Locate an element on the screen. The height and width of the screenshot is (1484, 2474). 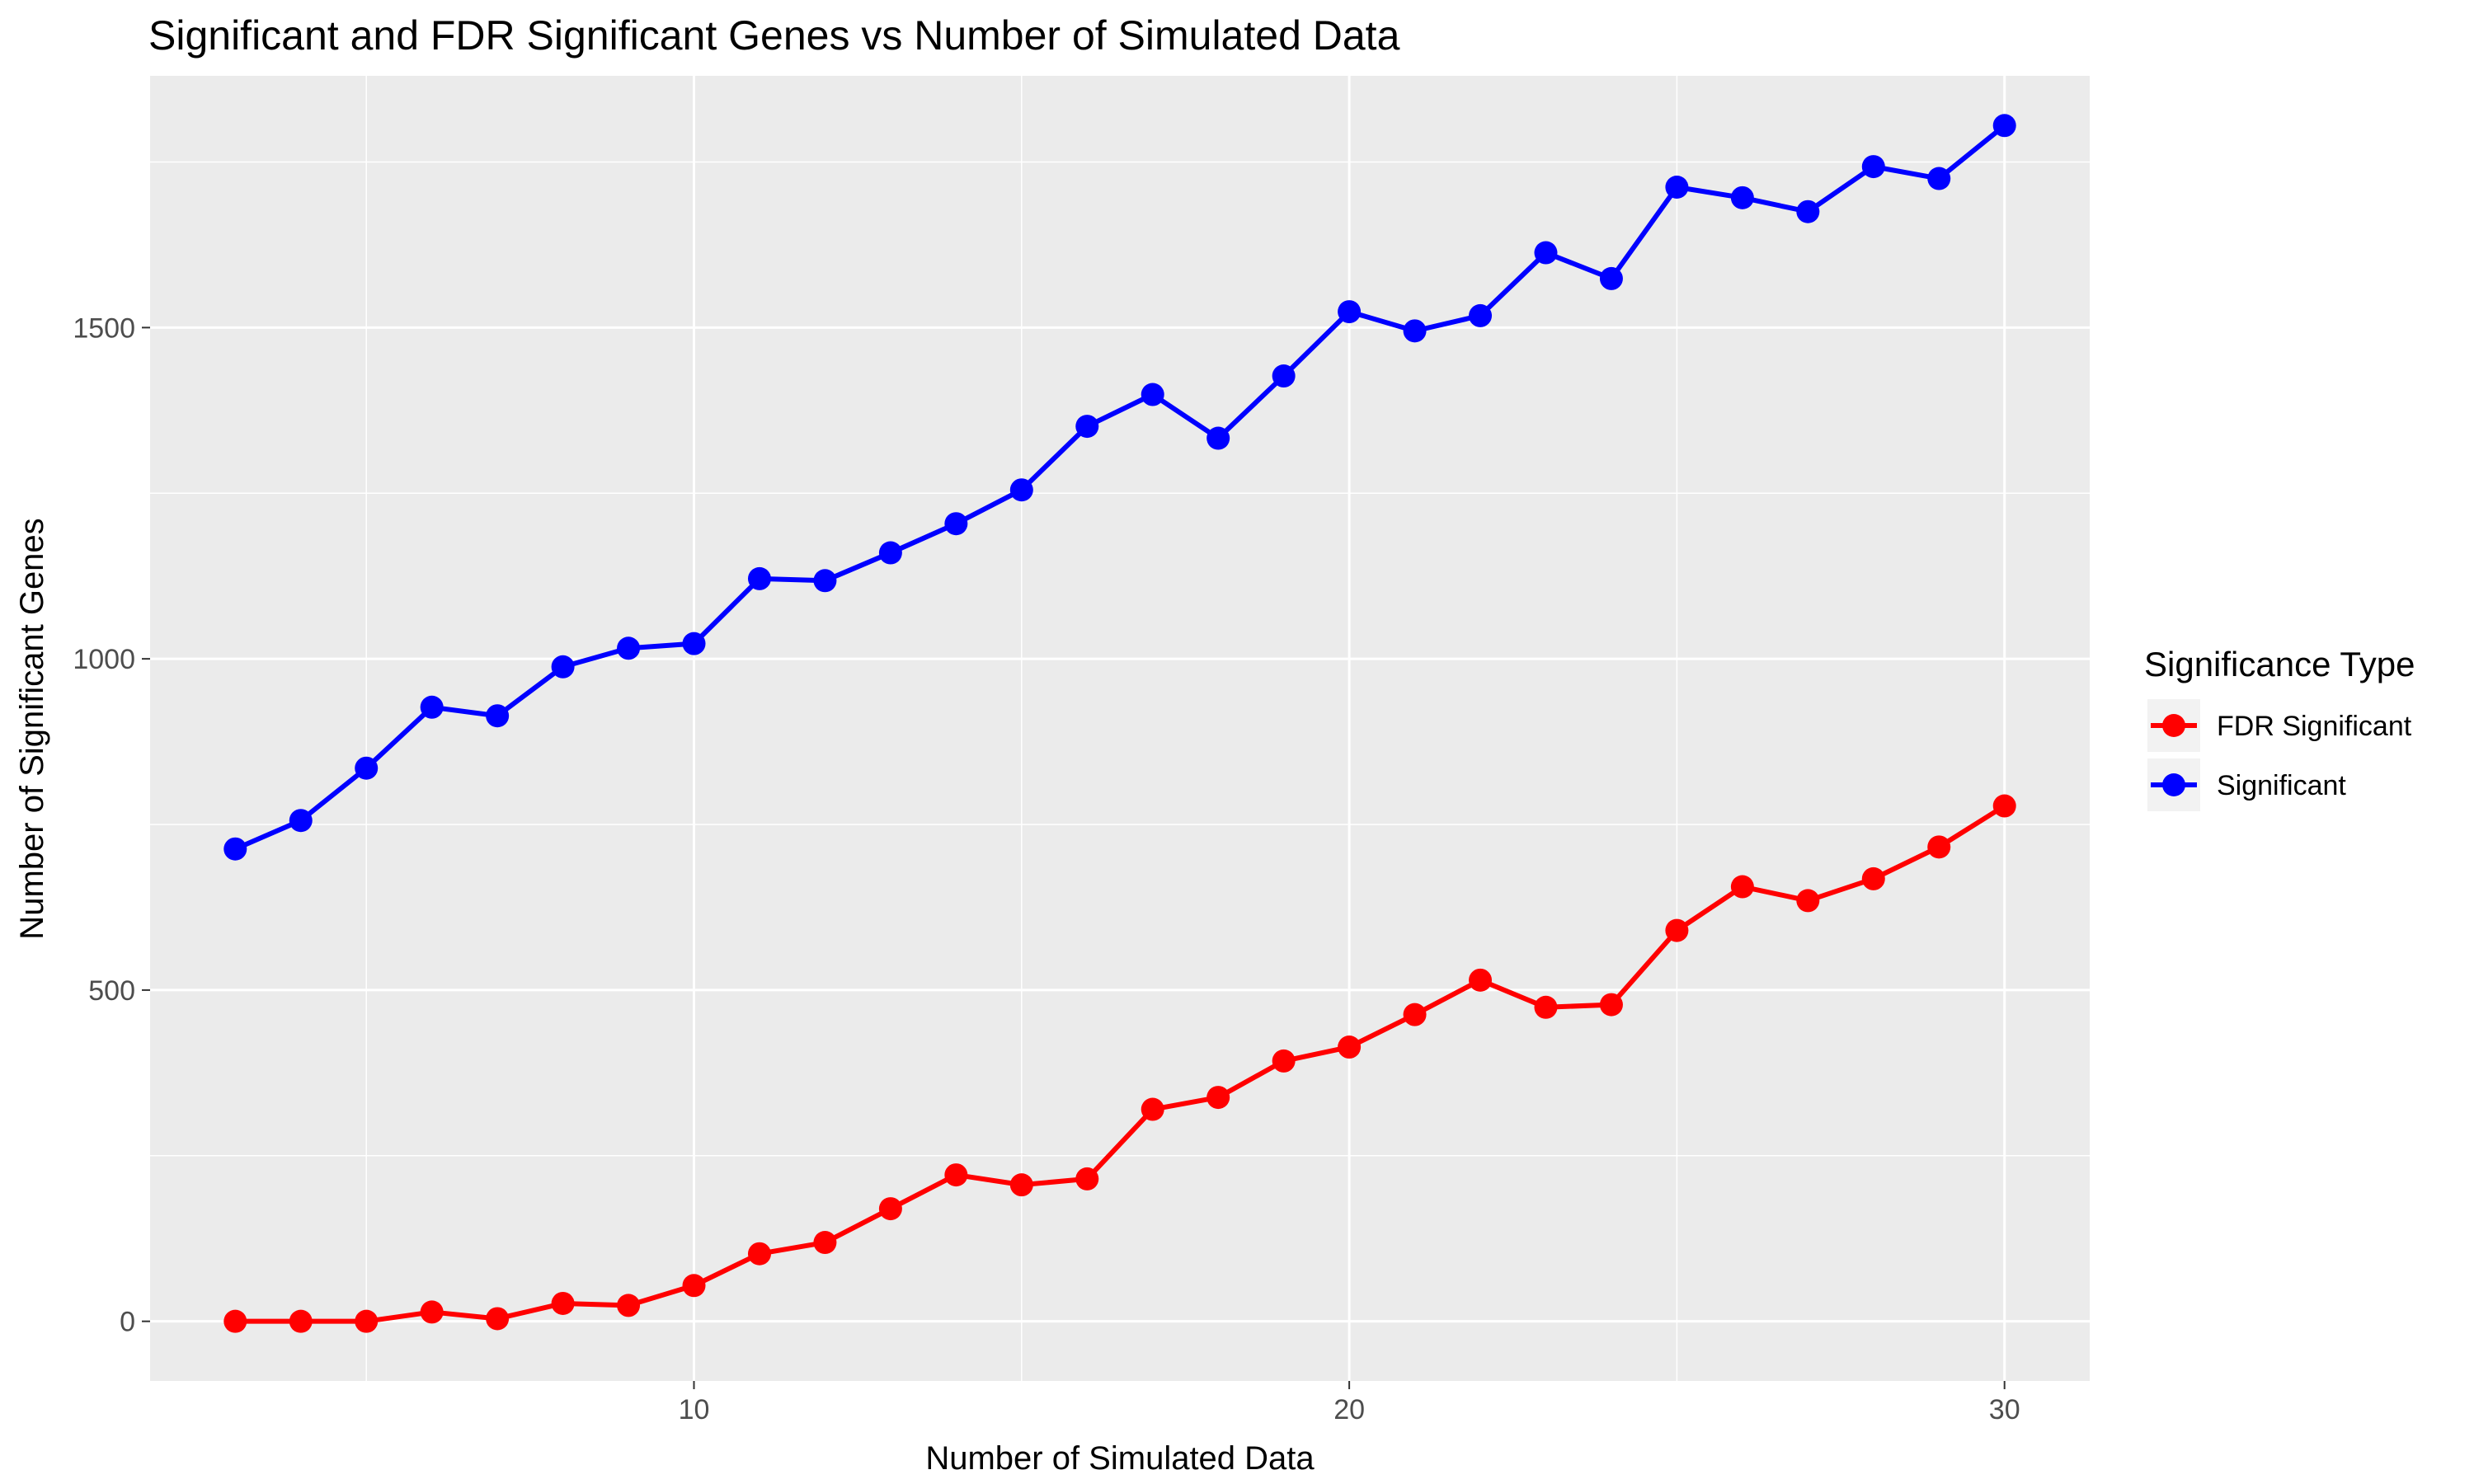
legend-items: FDR Significant Significant is located at coordinates (2279, 755).